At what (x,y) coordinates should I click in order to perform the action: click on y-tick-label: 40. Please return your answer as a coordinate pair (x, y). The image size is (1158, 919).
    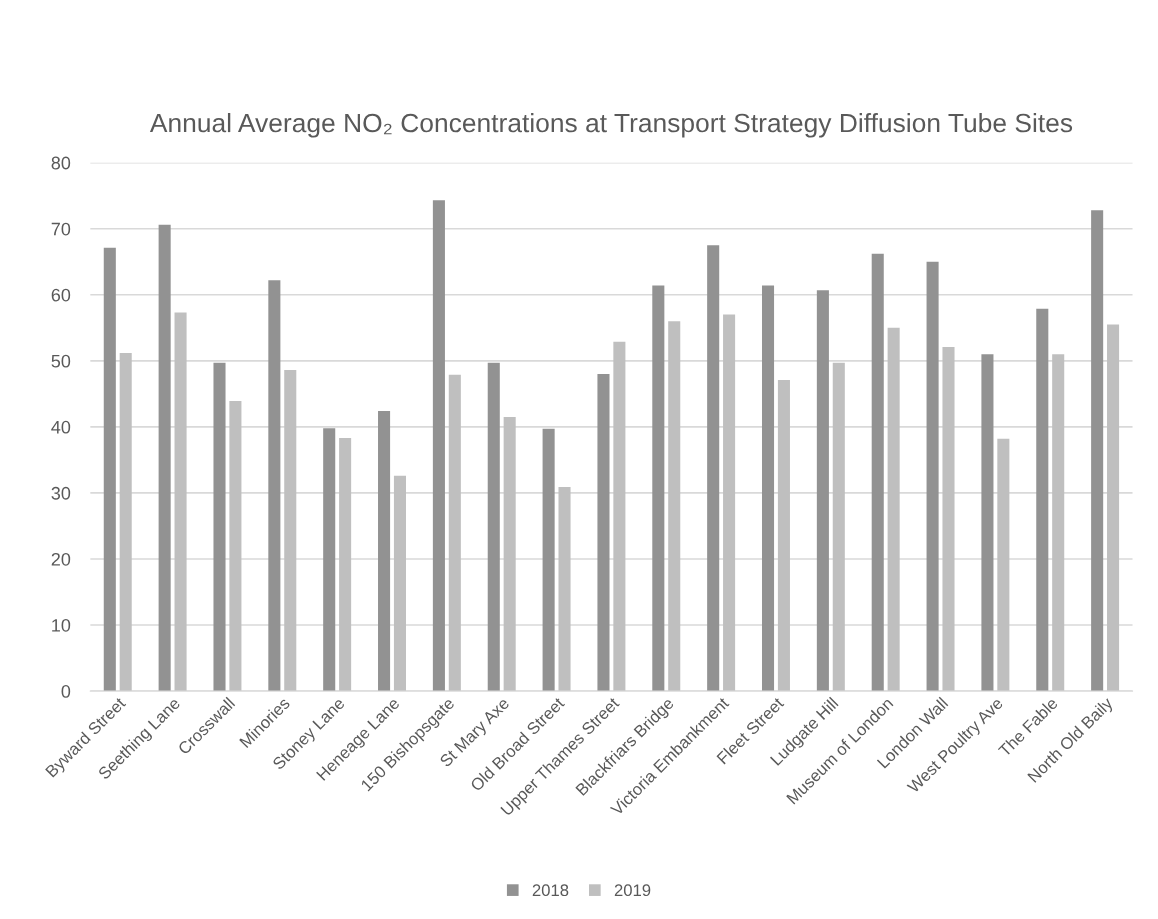
    Looking at the image, I should click on (61, 427).